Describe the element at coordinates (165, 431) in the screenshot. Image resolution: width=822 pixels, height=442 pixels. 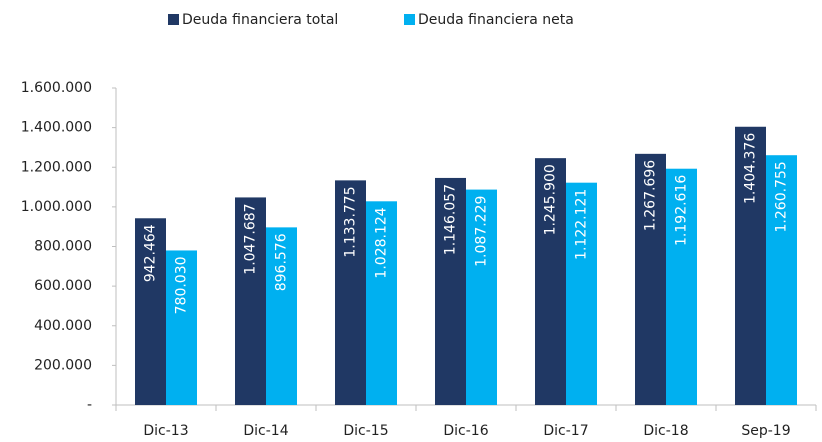
I see `x-tick-label: Dic-13` at that location.